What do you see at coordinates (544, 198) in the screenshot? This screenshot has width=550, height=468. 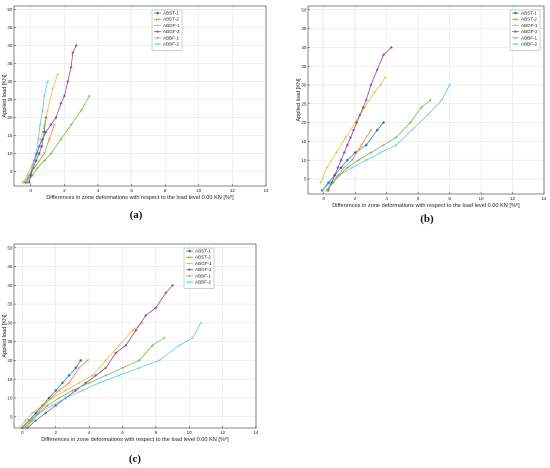 I see `x-tick-label: 14` at bounding box center [544, 198].